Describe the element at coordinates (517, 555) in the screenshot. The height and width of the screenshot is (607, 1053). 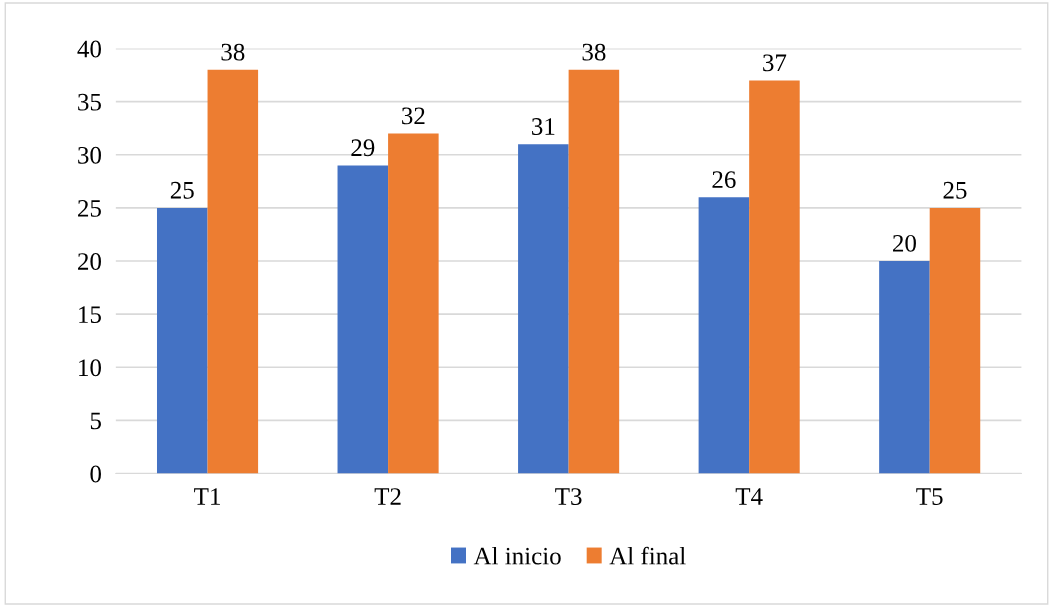
I see `legend-label: Al inicio` at that location.